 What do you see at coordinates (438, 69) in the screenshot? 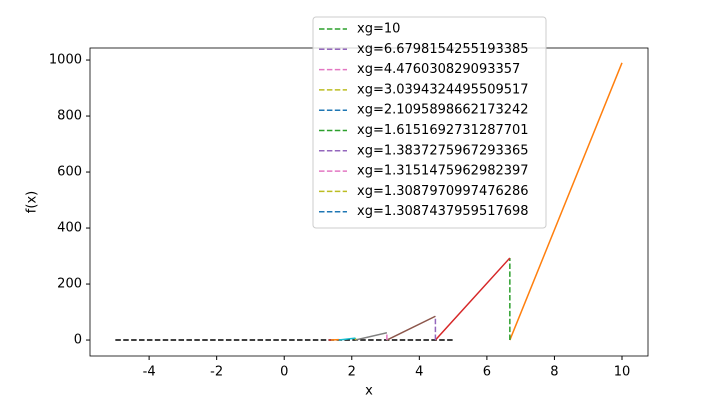
I see `legend-label: xg=4.476030829093357` at bounding box center [438, 69].